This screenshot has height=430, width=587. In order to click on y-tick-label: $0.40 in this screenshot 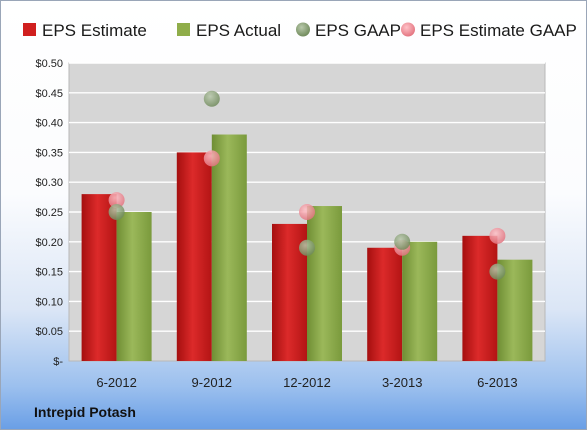, I will do `click(49, 124)`.